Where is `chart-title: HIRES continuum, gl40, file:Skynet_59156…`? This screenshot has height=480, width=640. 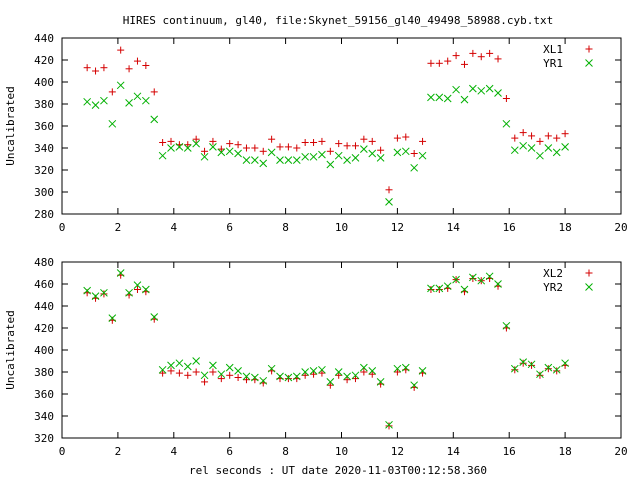 chart-title: HIRES continuum, gl40, file:Skynet_59156… is located at coordinates (338, 20).